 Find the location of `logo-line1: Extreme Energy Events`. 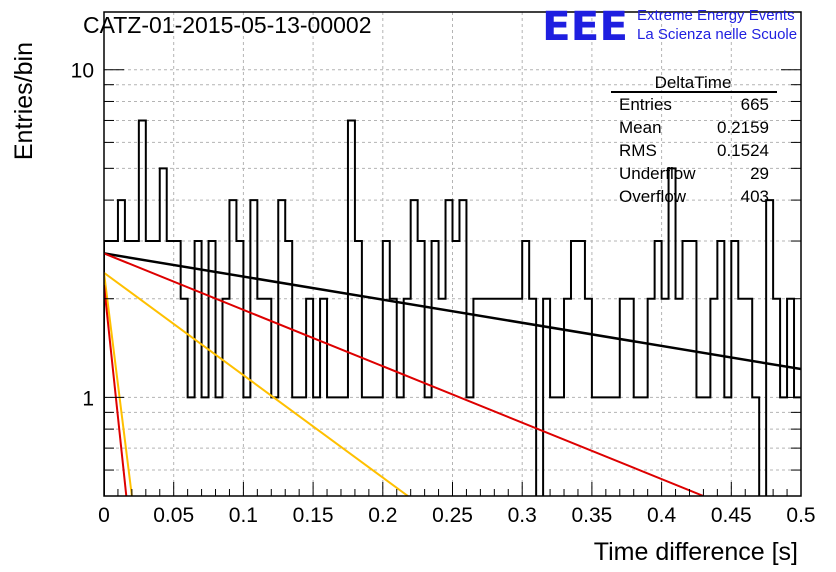

logo-line1: Extreme Energy Events is located at coordinates (716, 15).